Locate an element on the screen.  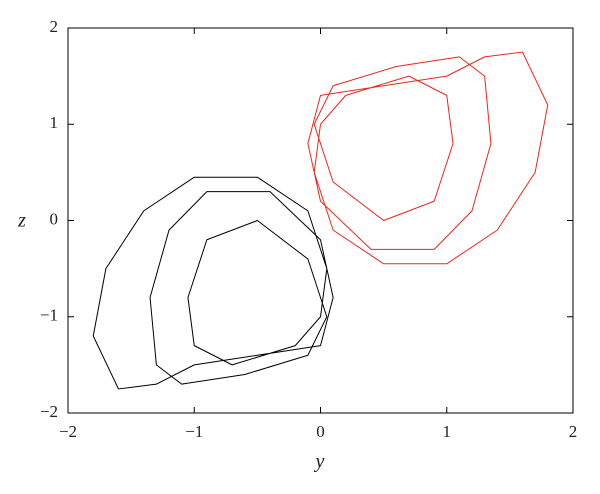
x-tick-label: −2 is located at coordinates (68, 431).